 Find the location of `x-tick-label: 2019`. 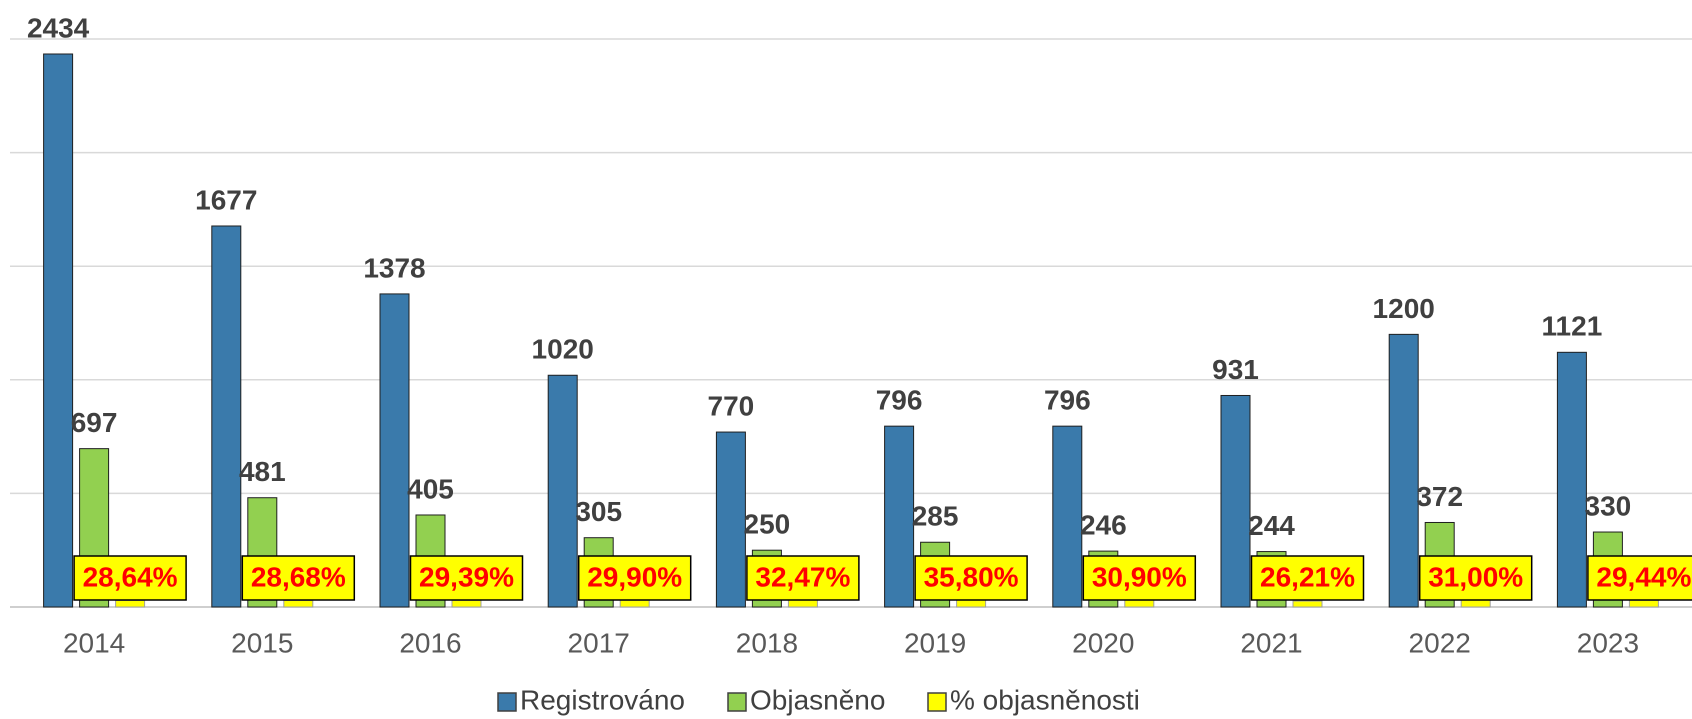

x-tick-label: 2019 is located at coordinates (935, 642).